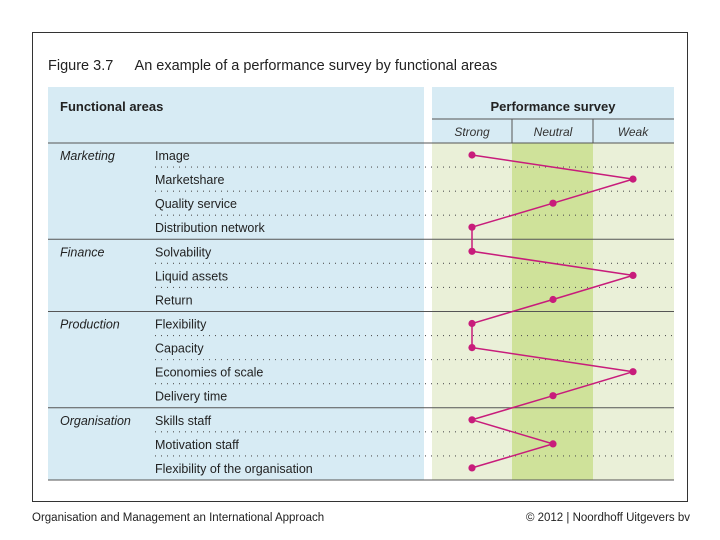 This screenshot has height=540, width=720. Describe the element at coordinates (181, 324) in the screenshot. I see `item-label: Flexibility` at that location.